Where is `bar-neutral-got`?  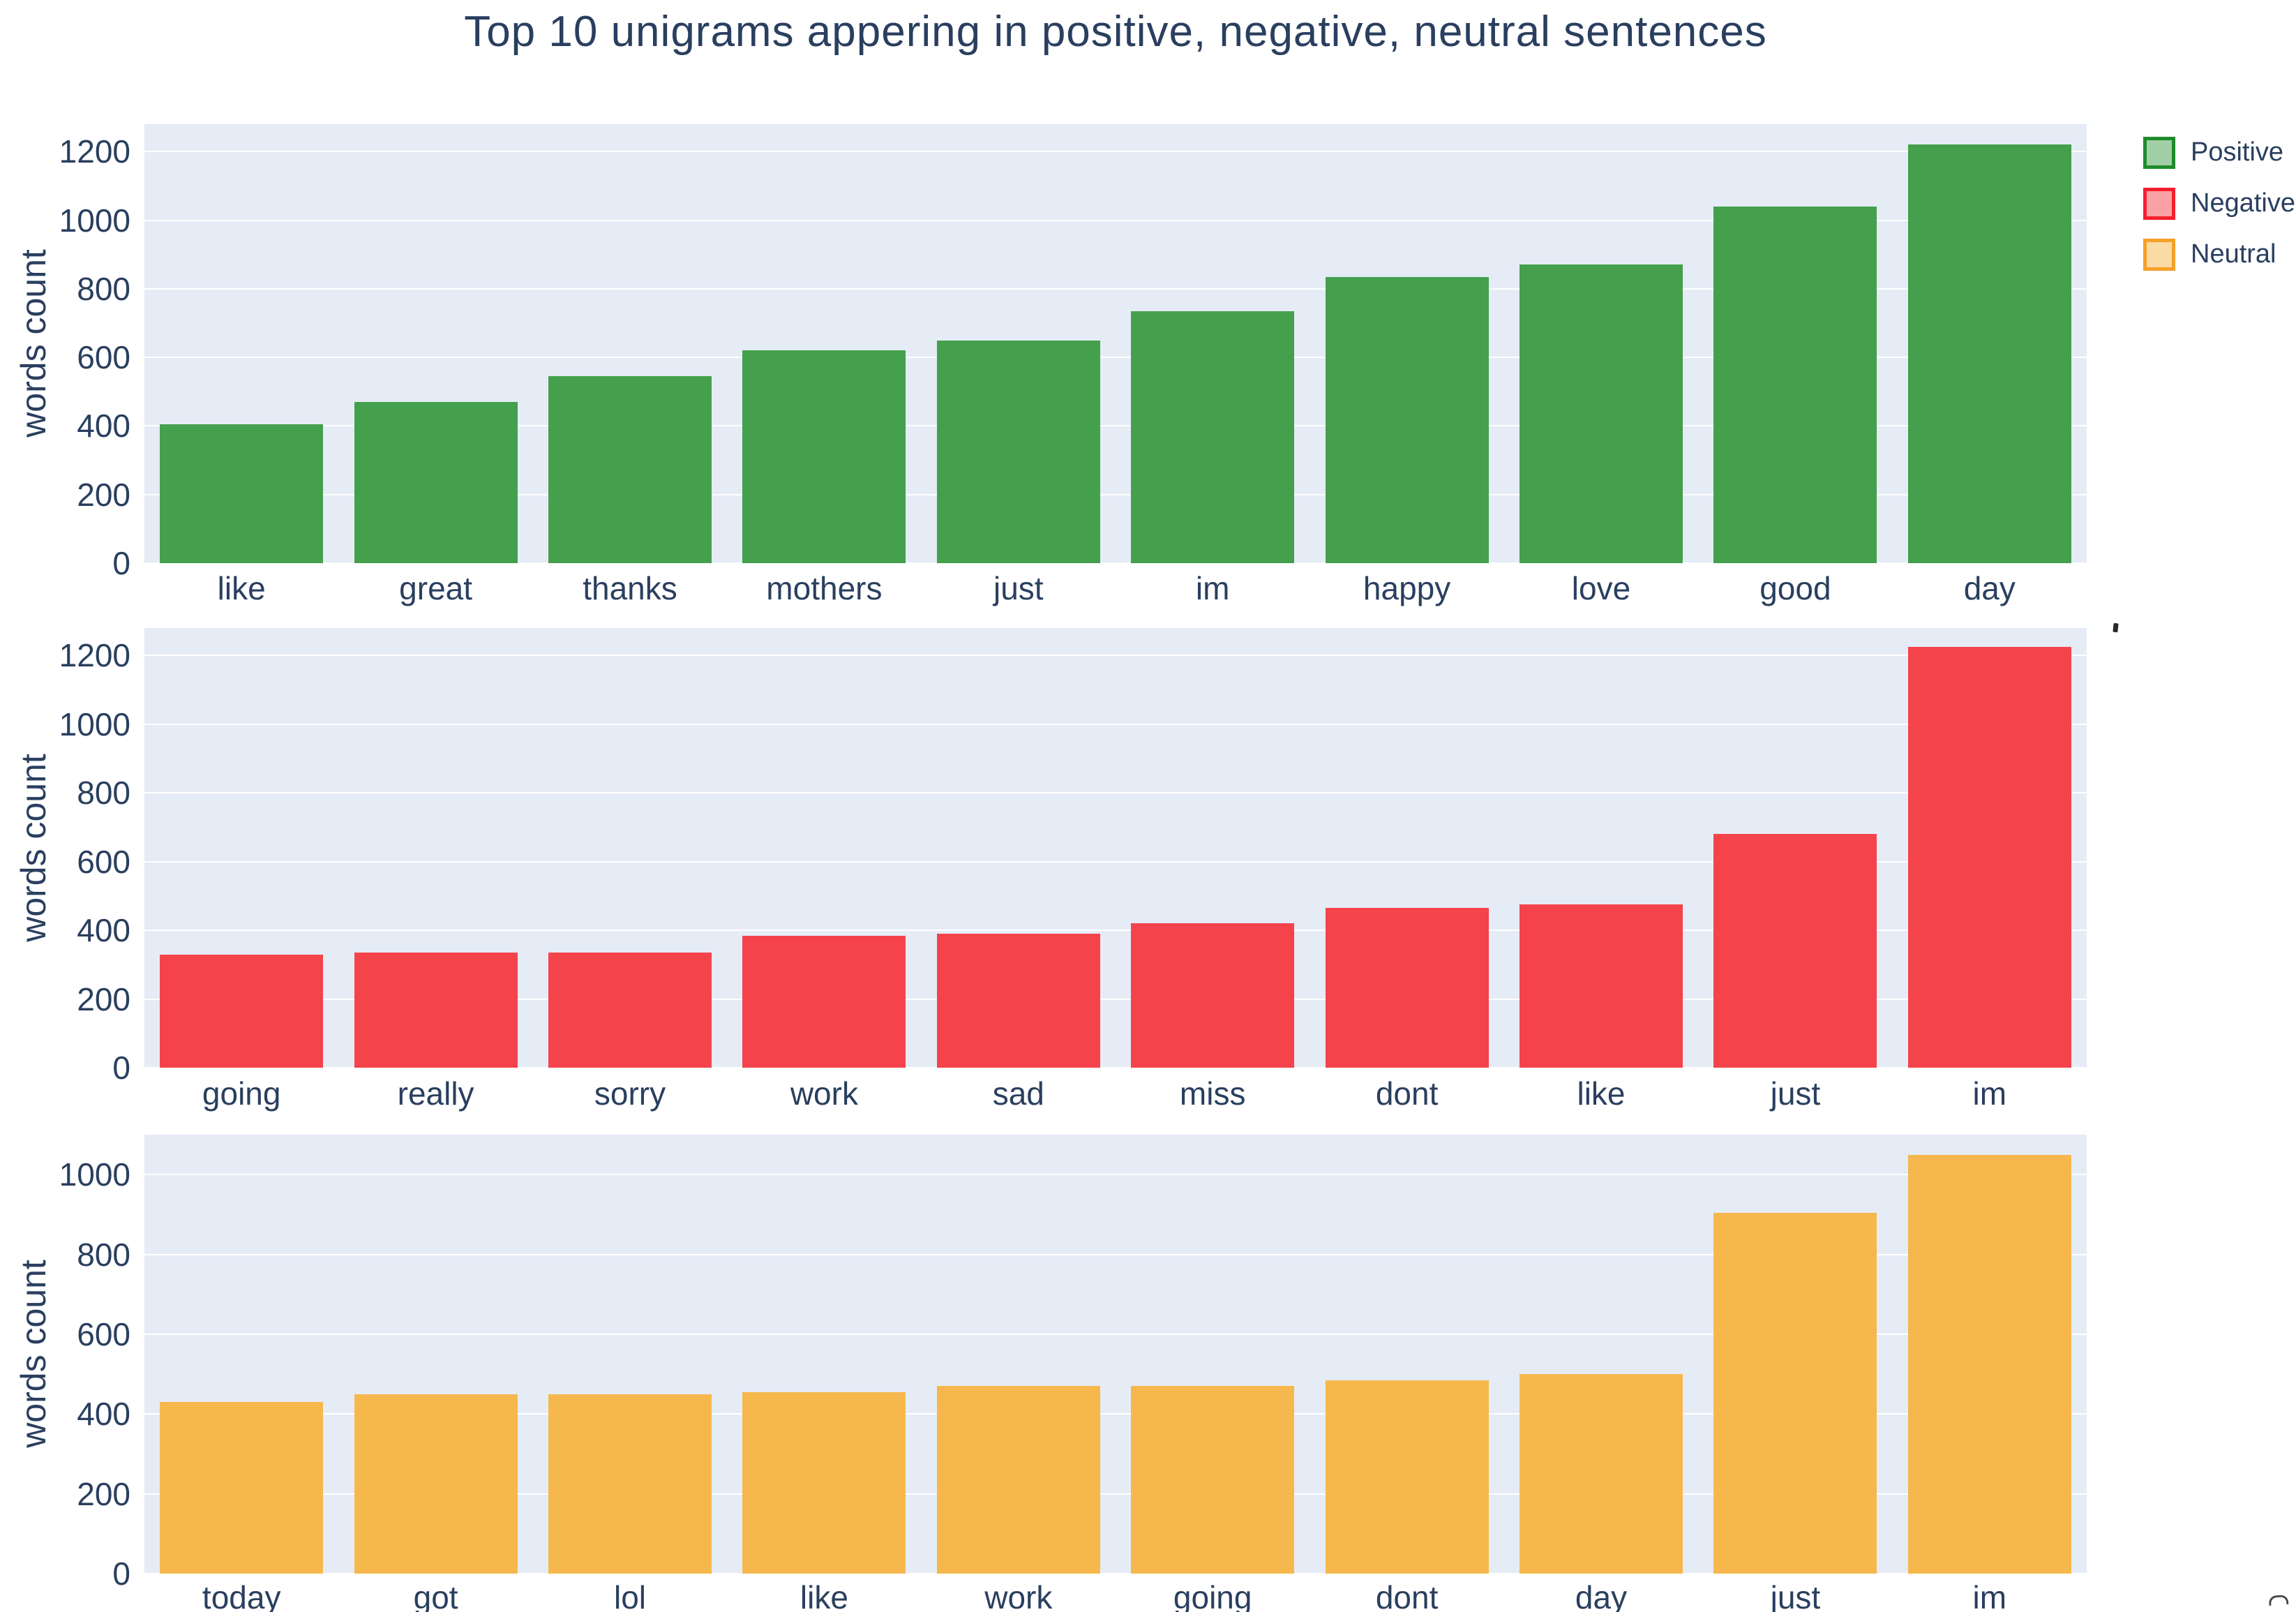 bar-neutral-got is located at coordinates (436, 1484).